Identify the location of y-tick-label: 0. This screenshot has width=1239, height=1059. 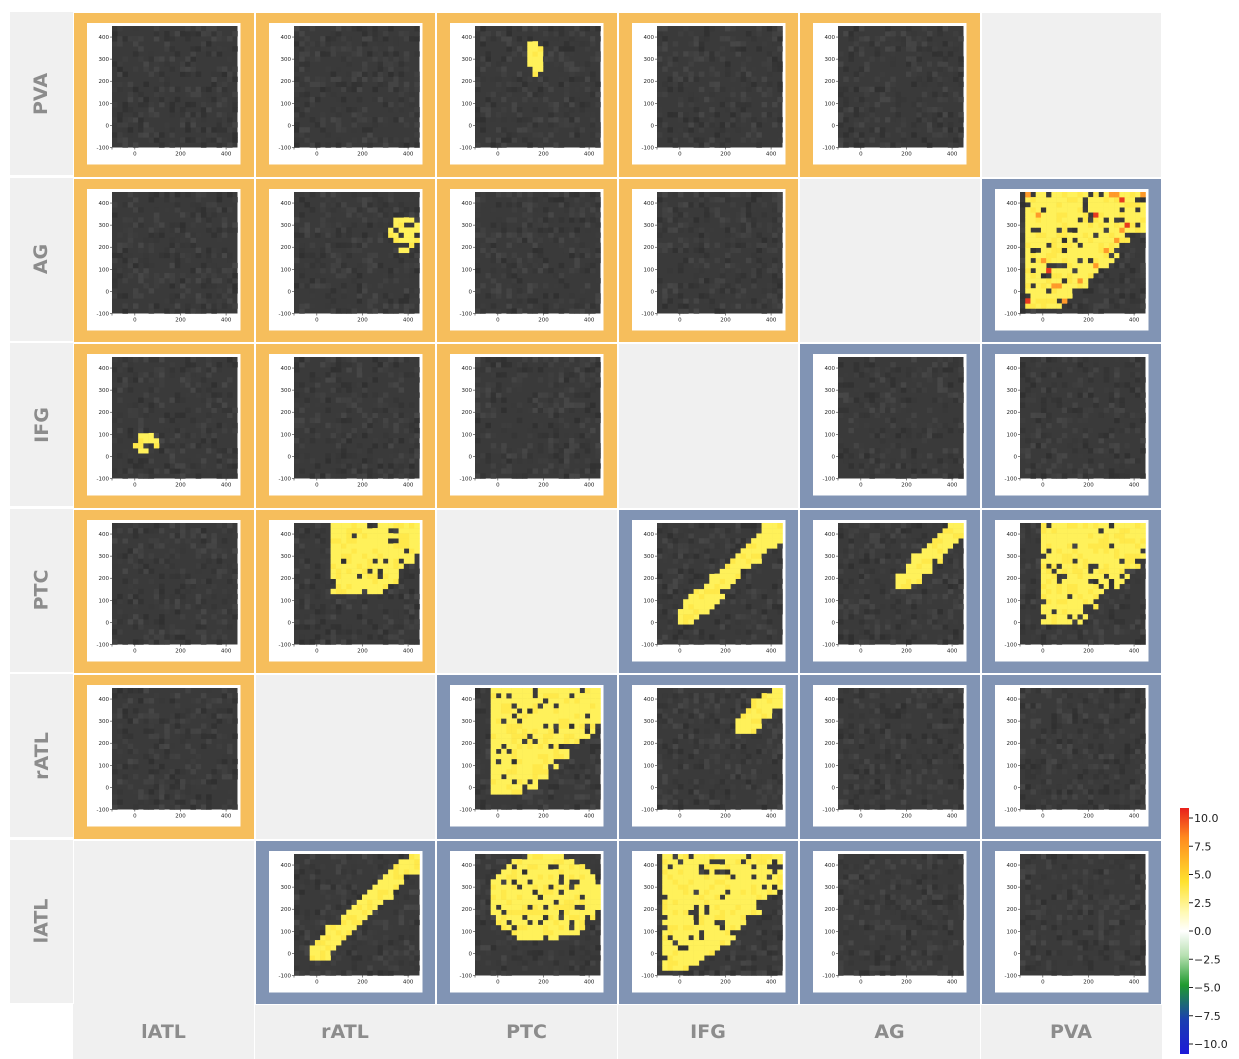
(289, 292).